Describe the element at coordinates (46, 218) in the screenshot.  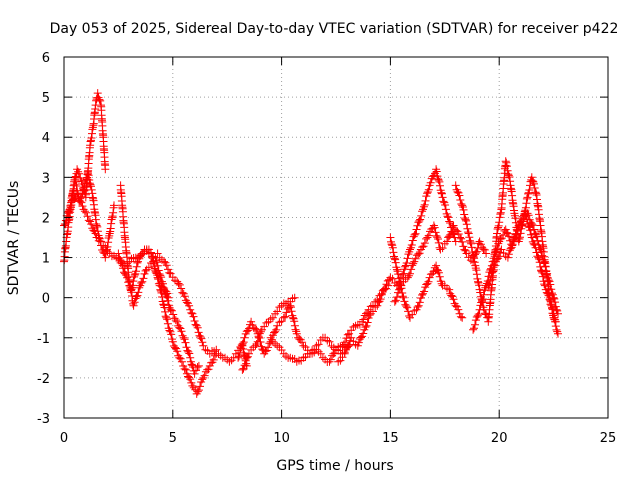
I see `y-tick-label: 2` at that location.